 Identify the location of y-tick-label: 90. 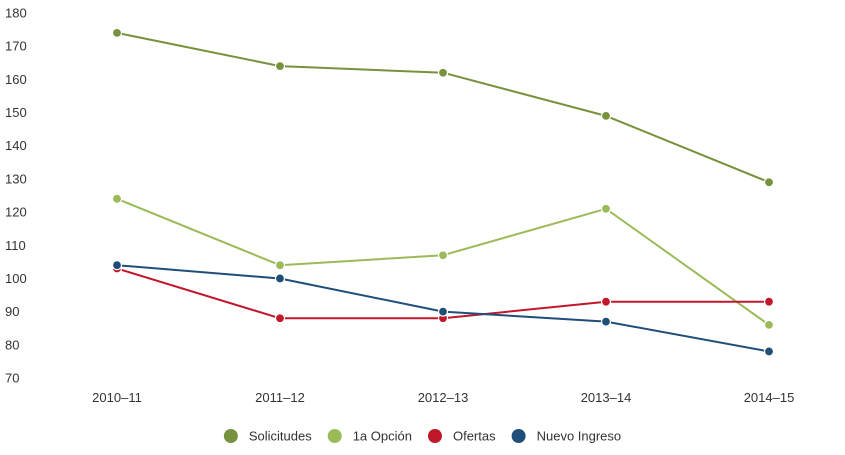
(12, 311).